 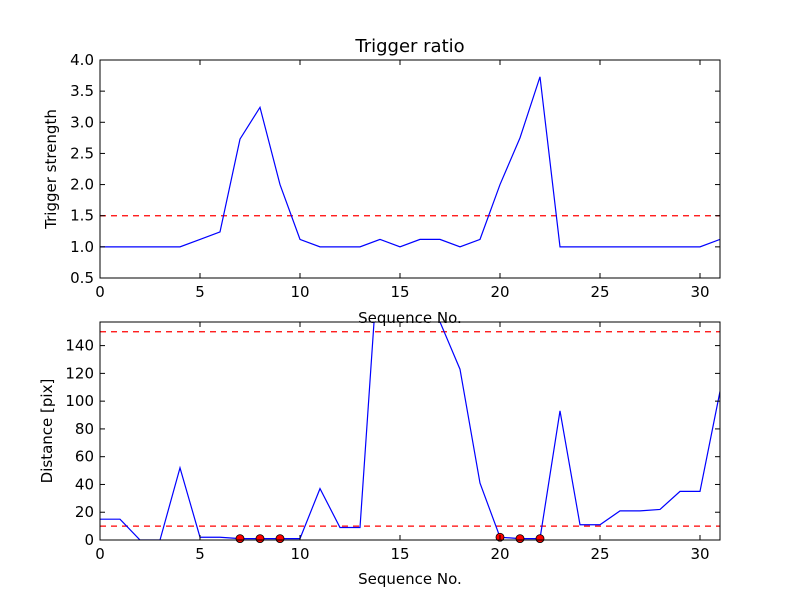 I want to click on y-tick-label: 60, so click(x=84, y=457).